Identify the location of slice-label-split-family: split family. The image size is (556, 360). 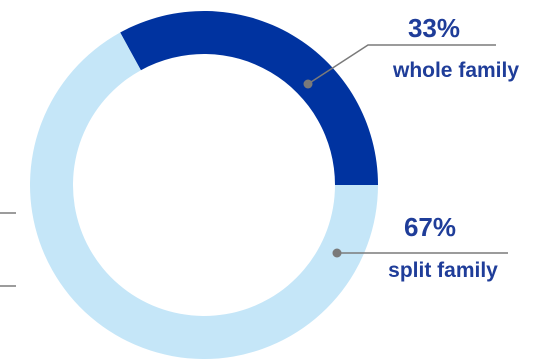
(443, 270).